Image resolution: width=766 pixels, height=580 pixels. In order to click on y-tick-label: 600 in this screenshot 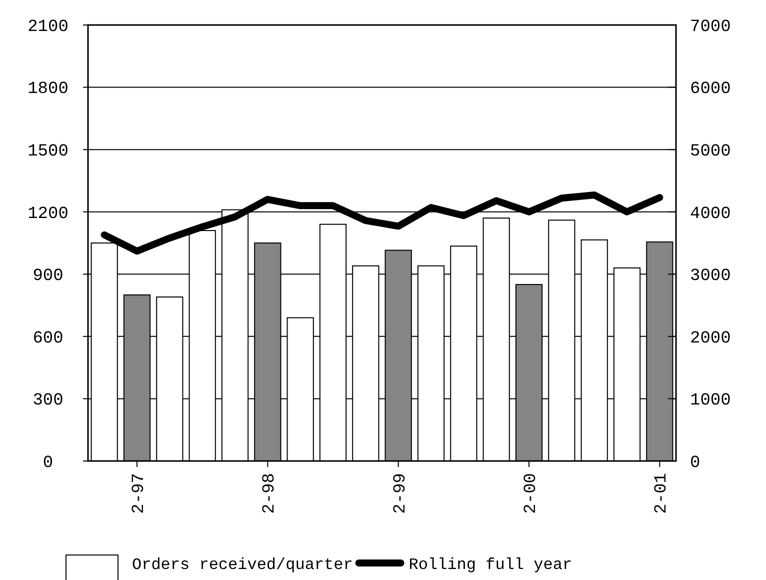, I will do `click(48, 338)`.